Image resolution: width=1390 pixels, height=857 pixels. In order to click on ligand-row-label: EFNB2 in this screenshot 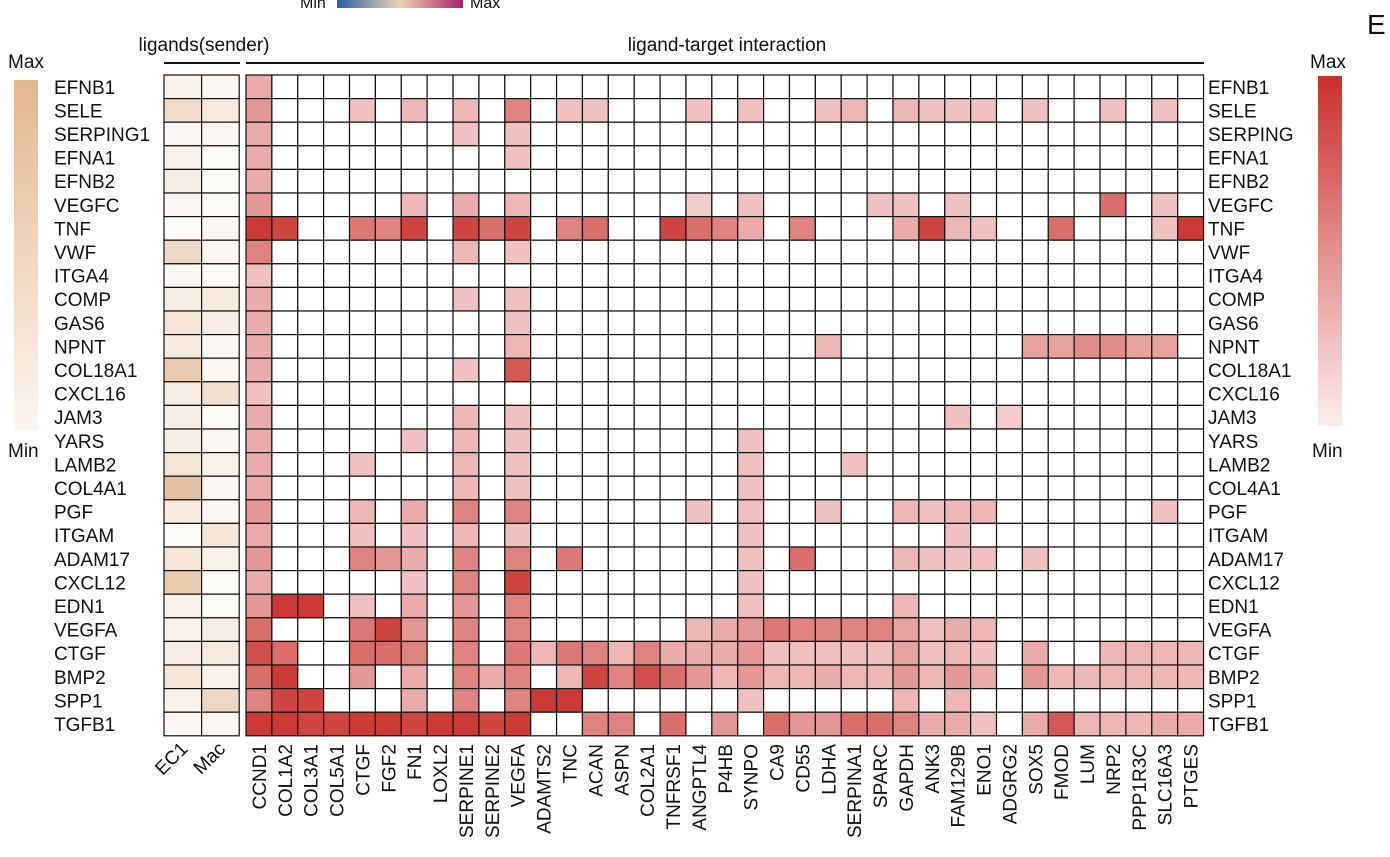, I will do `click(84, 182)`.